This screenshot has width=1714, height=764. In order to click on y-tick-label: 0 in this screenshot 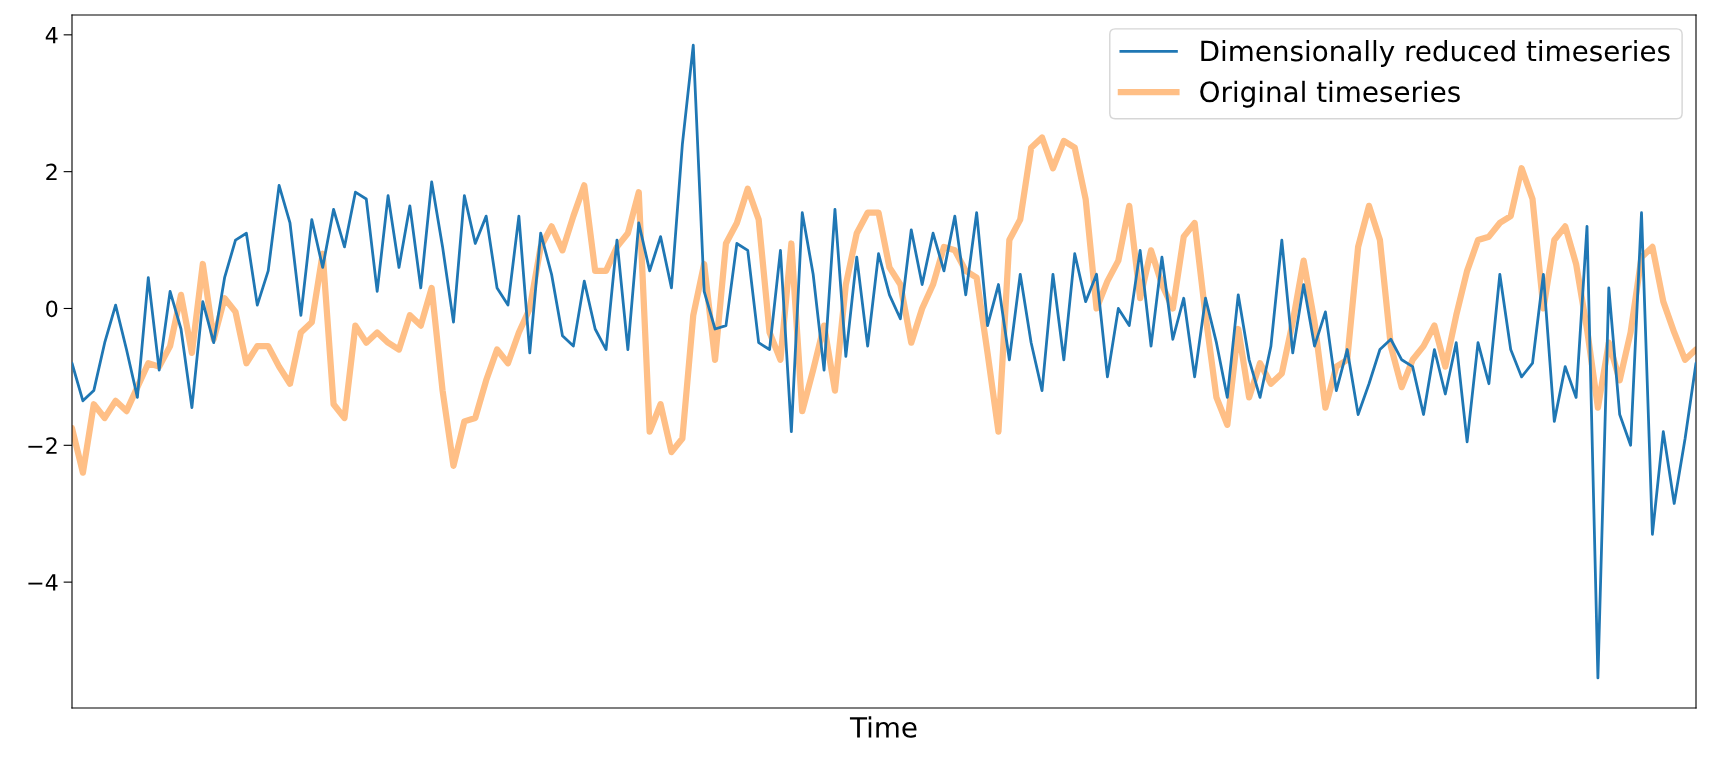, I will do `click(52, 309)`.